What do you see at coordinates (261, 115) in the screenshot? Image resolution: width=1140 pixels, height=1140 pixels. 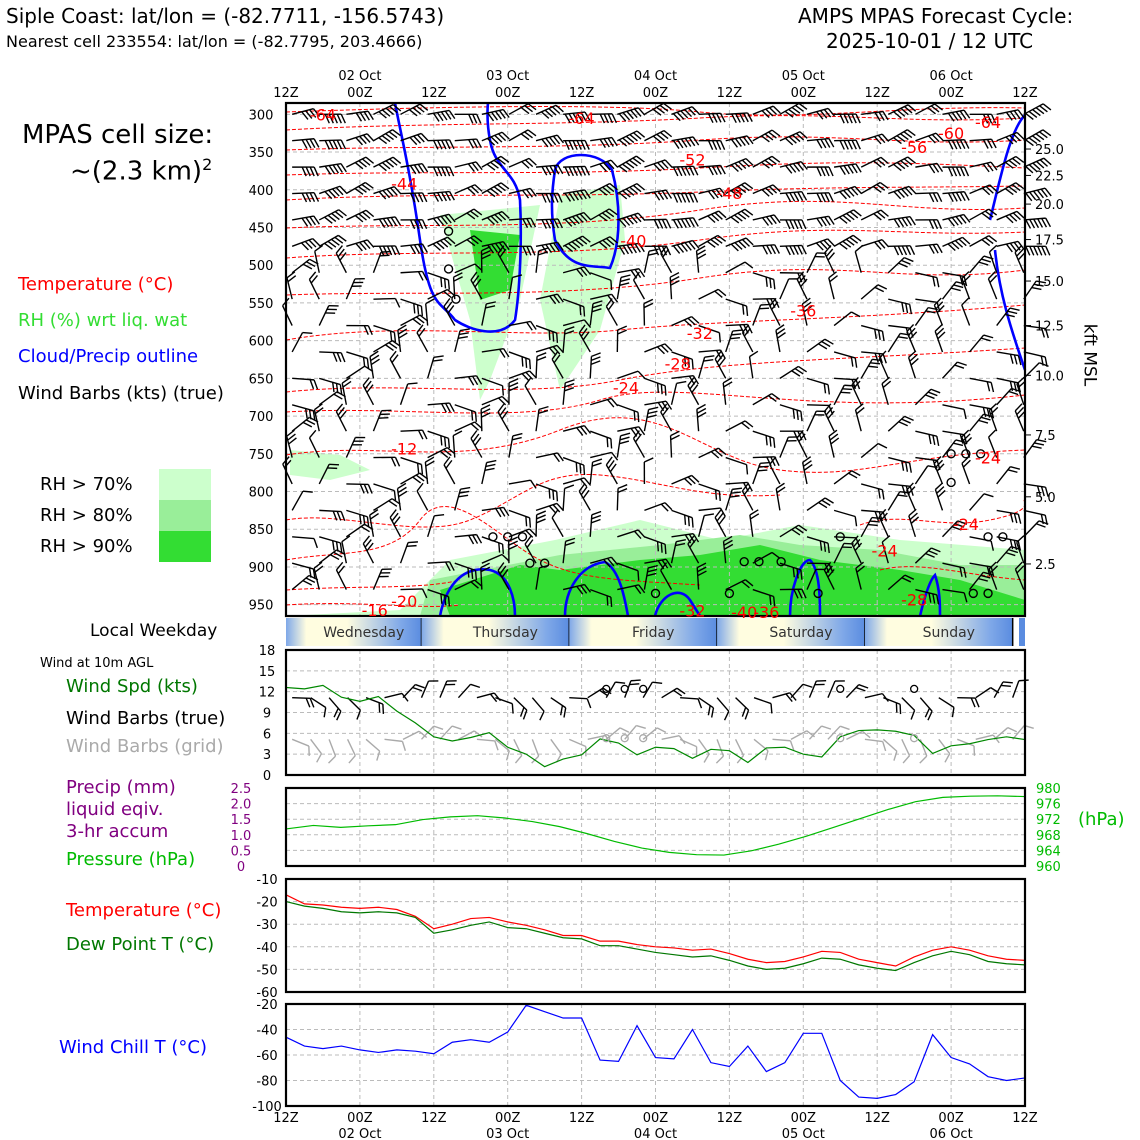 I see `pressure-tick-label: 300` at bounding box center [261, 115].